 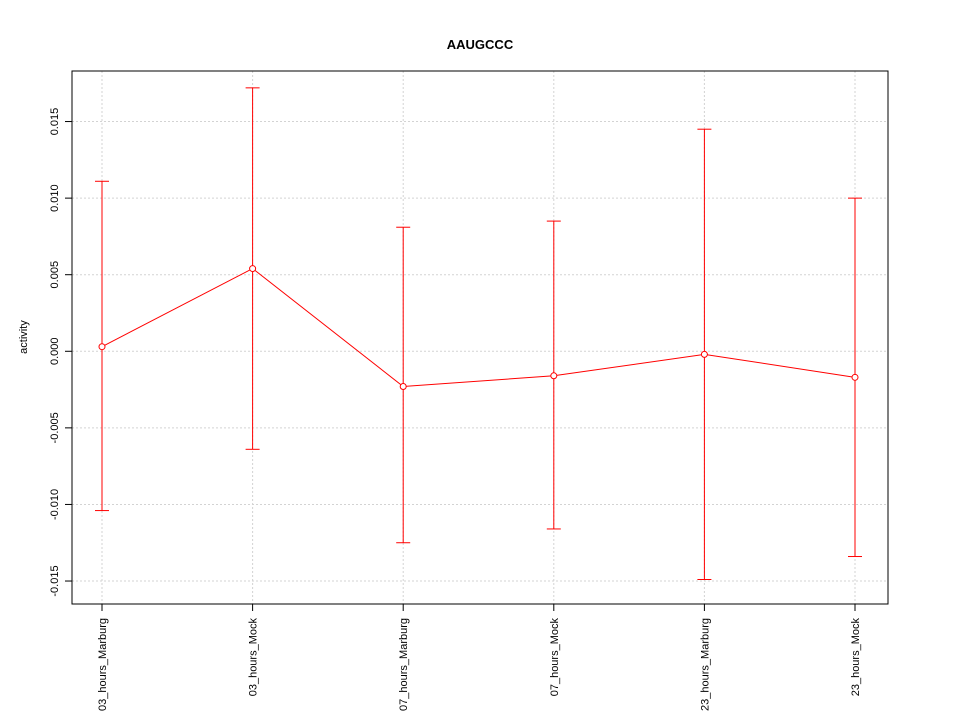 What do you see at coordinates (55, 275) in the screenshot?
I see `y-tick-label: 0.005` at bounding box center [55, 275].